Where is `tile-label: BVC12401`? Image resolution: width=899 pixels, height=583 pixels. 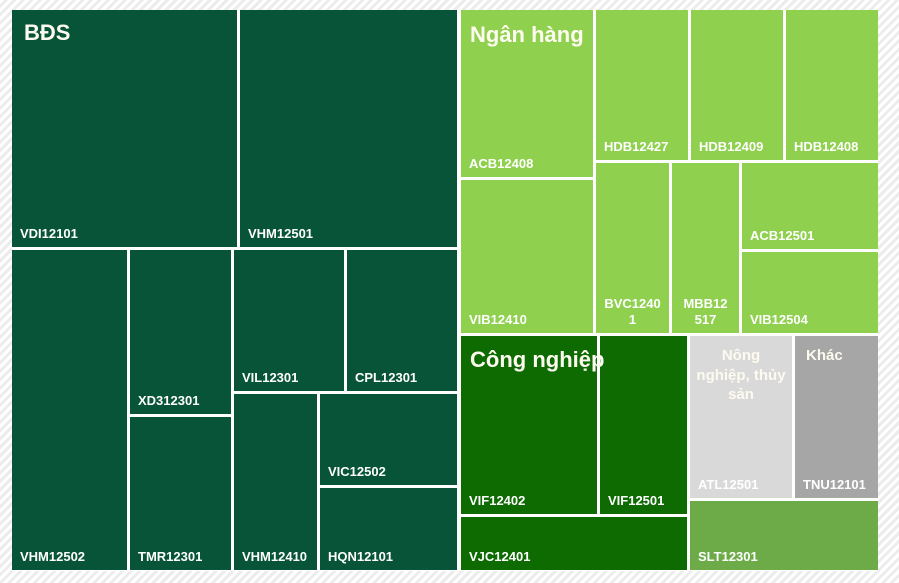
tile-label: BVC12401 is located at coordinates (632, 311).